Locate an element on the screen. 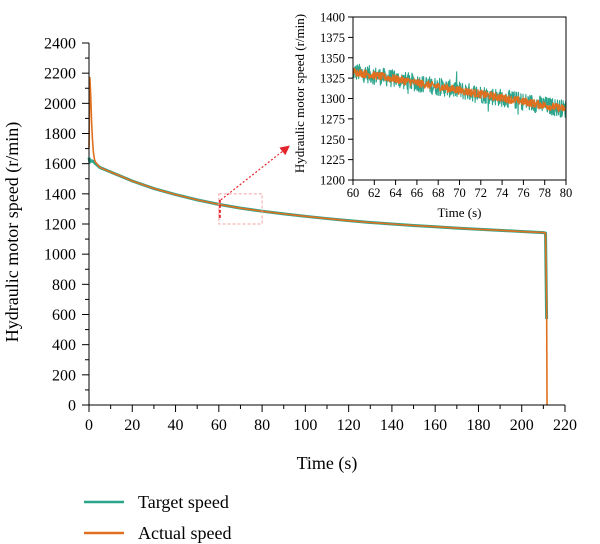 This screenshot has height=544, width=600. y-tick-label: 1000 is located at coordinates (60, 255).